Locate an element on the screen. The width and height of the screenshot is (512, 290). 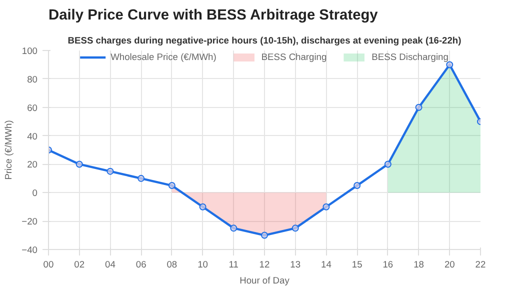
y-tick-label: 80 is located at coordinates (32, 79).